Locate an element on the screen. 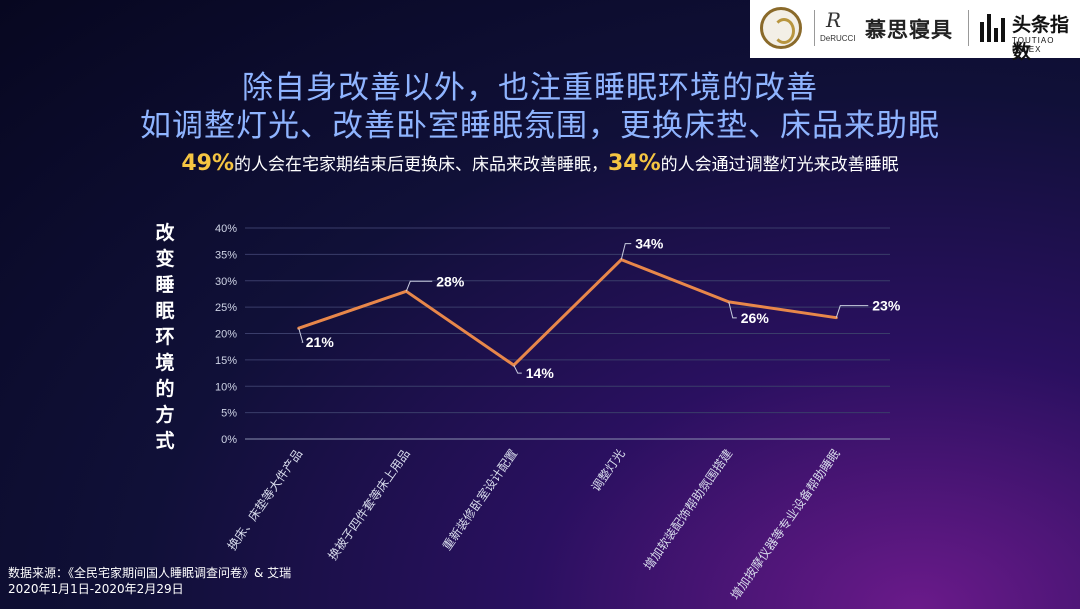  data-label: 23% is located at coordinates (886, 306).